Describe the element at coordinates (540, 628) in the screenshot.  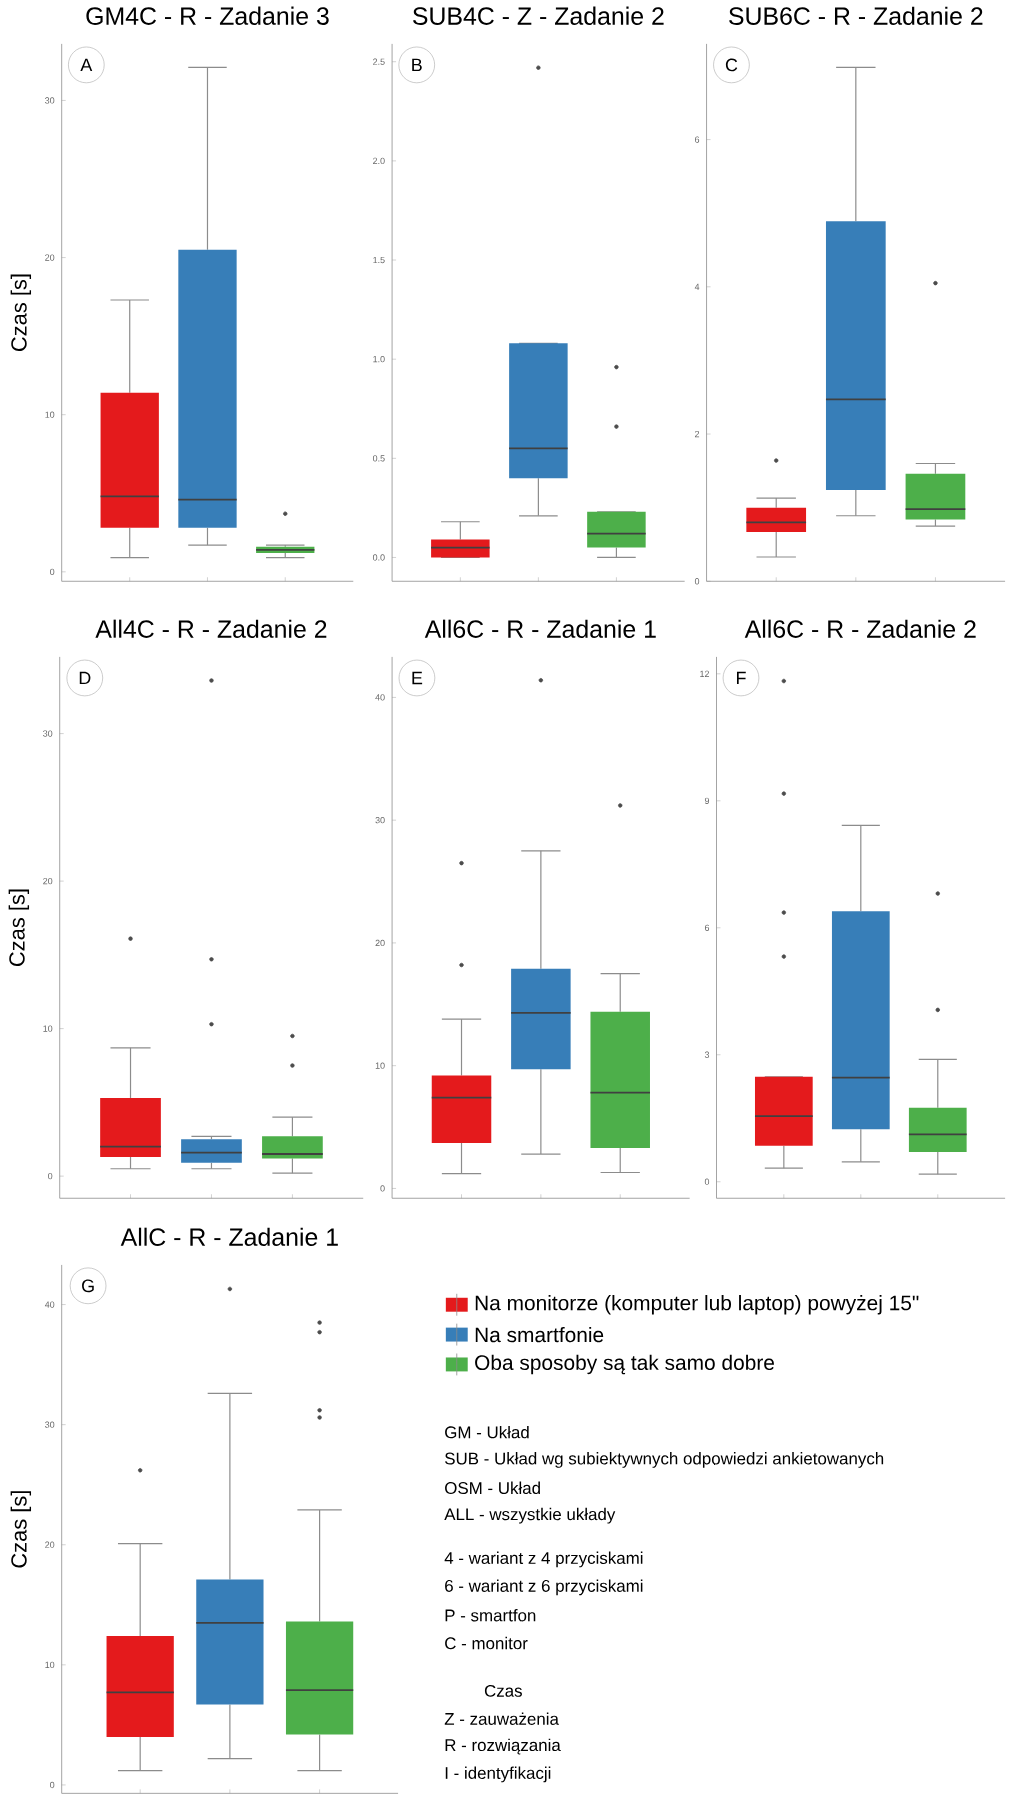
I see `chart-title: All6C - R - Zadanie 1` at that location.